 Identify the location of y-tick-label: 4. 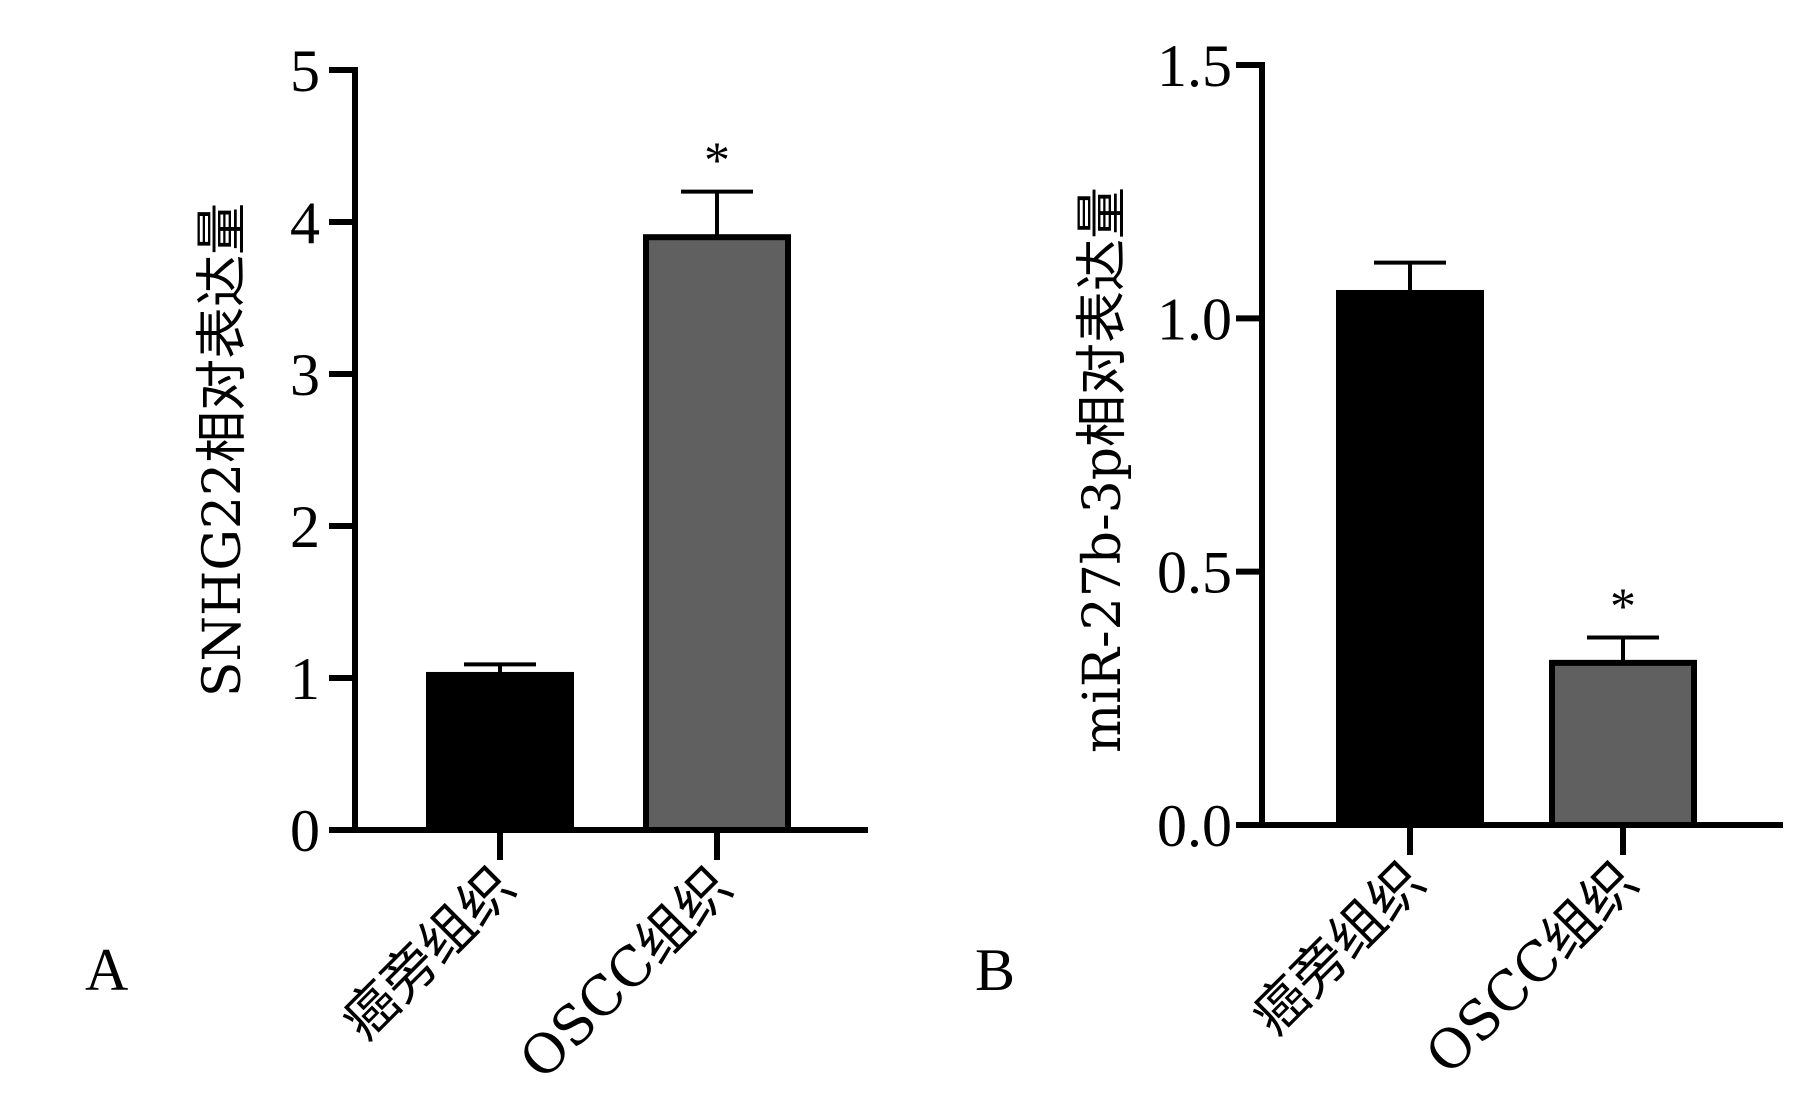
(305, 223).